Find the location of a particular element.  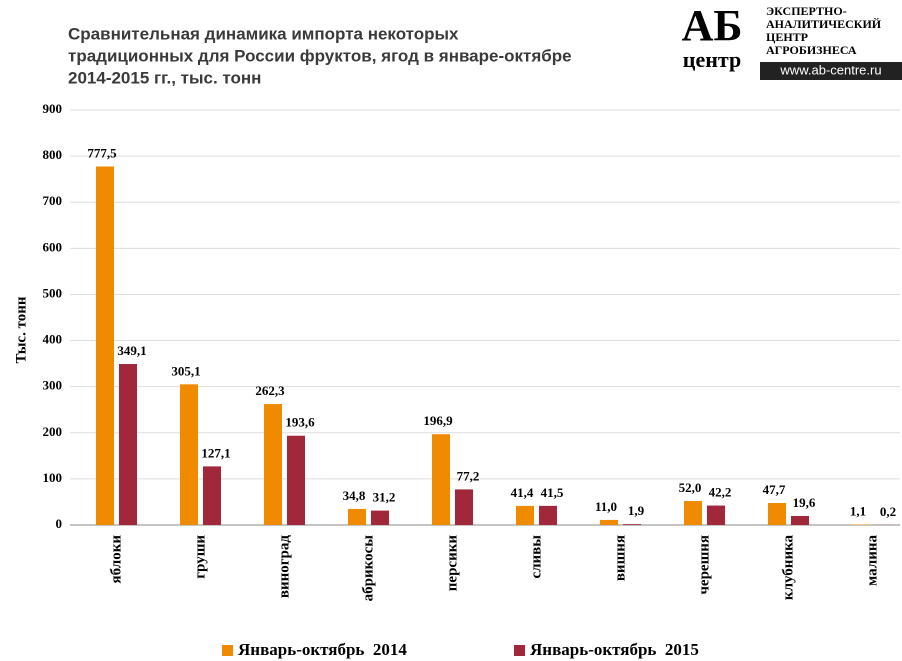

chart-title: Сравнительная динамика импорта некоторых is located at coordinates (263, 33).